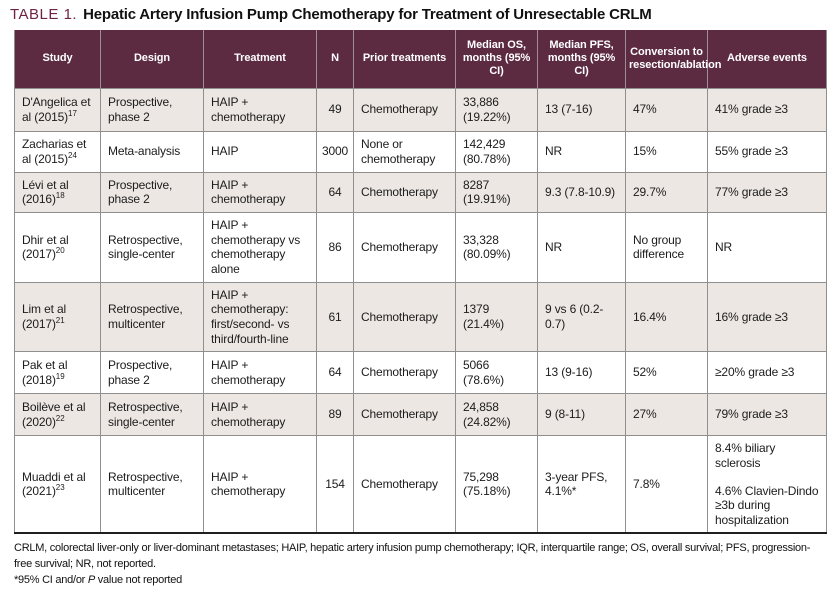 This screenshot has height=589, width=840. What do you see at coordinates (335, 109) in the screenshot?
I see `cell-n: 49` at bounding box center [335, 109].